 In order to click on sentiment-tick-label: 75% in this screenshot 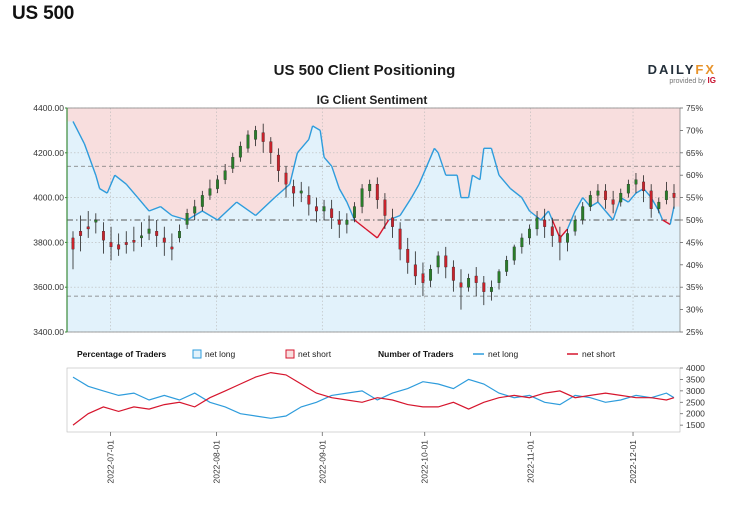, I will do `click(694, 108)`.